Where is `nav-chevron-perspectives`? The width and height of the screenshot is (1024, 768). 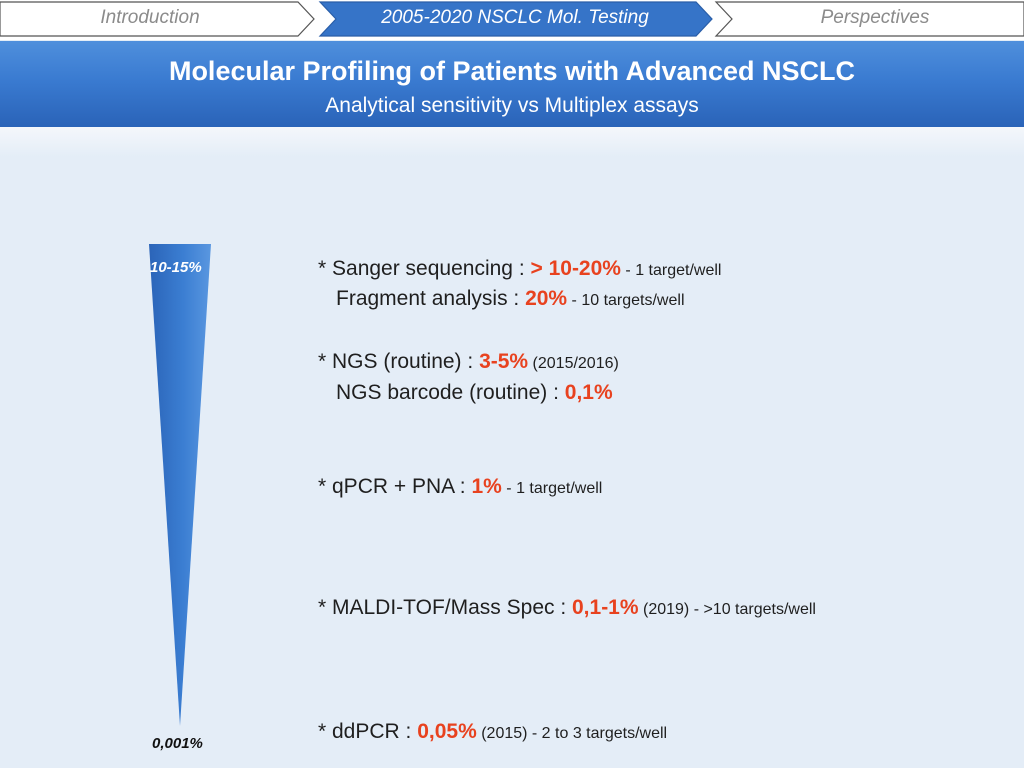 nav-chevron-perspectives is located at coordinates (869, 19).